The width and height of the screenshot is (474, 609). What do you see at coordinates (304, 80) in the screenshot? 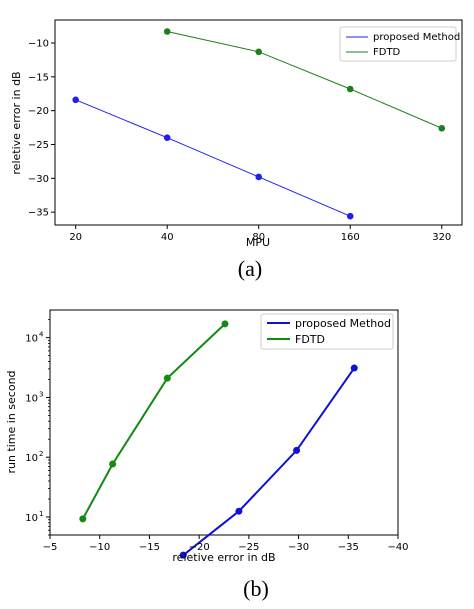
I see `chart-a-series-line-fdtd` at bounding box center [304, 80].